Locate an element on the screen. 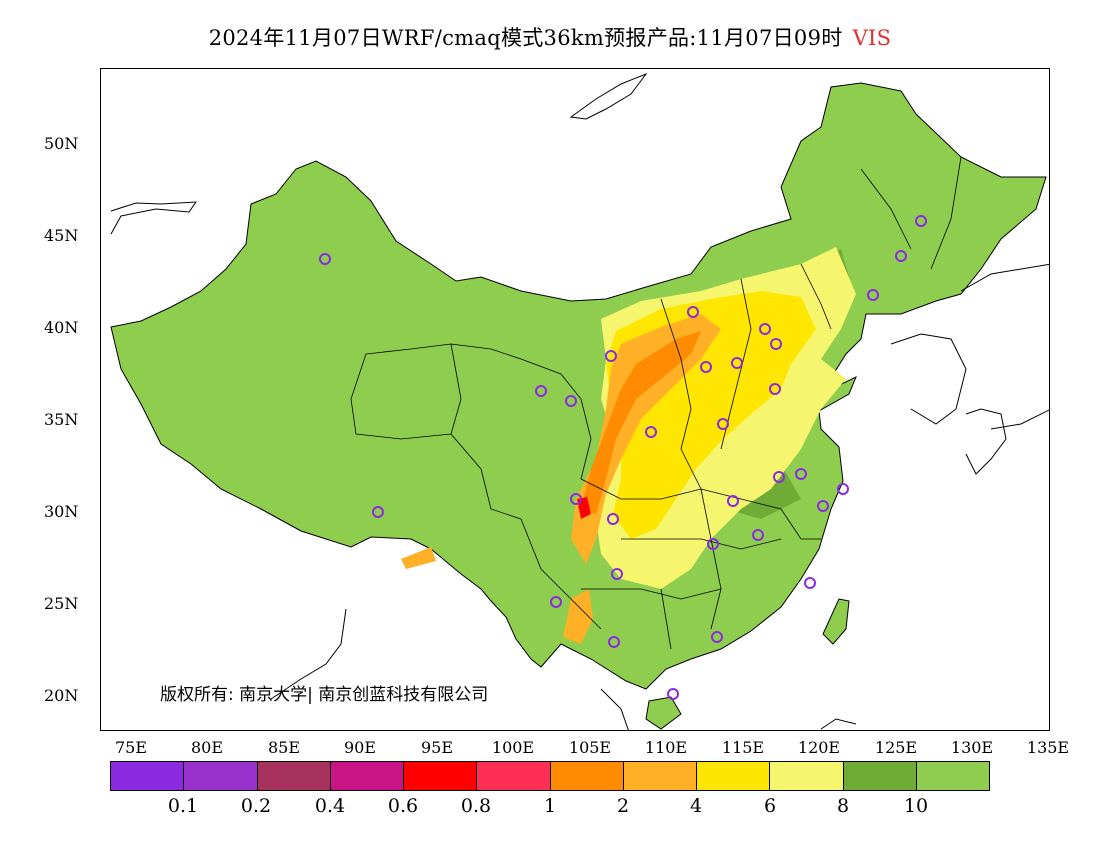 The height and width of the screenshot is (850, 1100). lon-label-100e: 100E is located at coordinates (513, 747).